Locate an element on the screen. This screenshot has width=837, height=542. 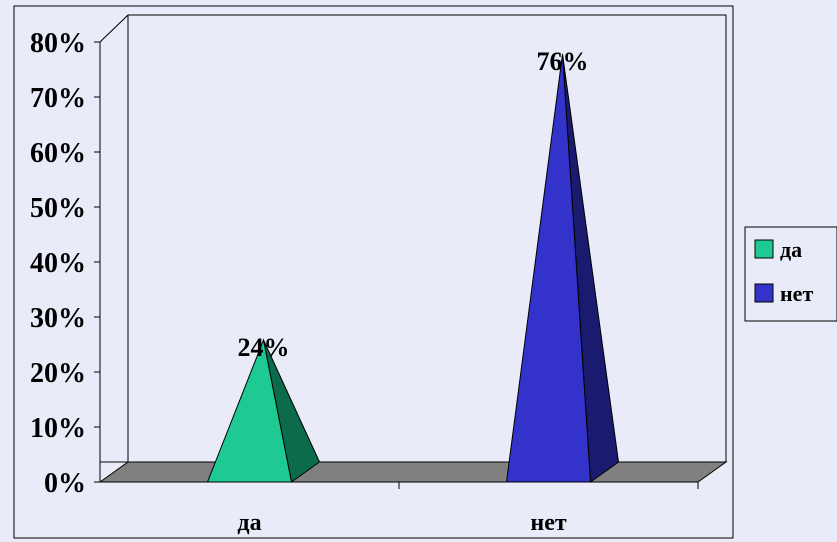
y-axis-ticks: 0% 10% 20% 30% 40% 50% 60% 70% 80% is located at coordinates (65, 263).